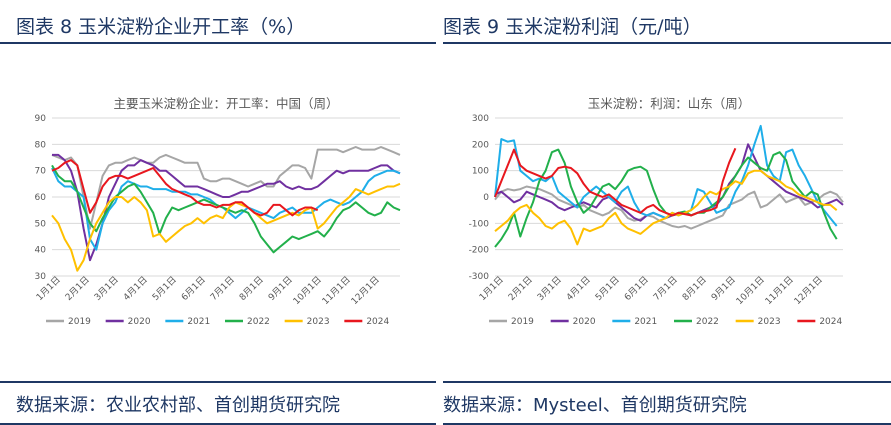  I want to click on y-tick-label: 60, so click(41, 198).